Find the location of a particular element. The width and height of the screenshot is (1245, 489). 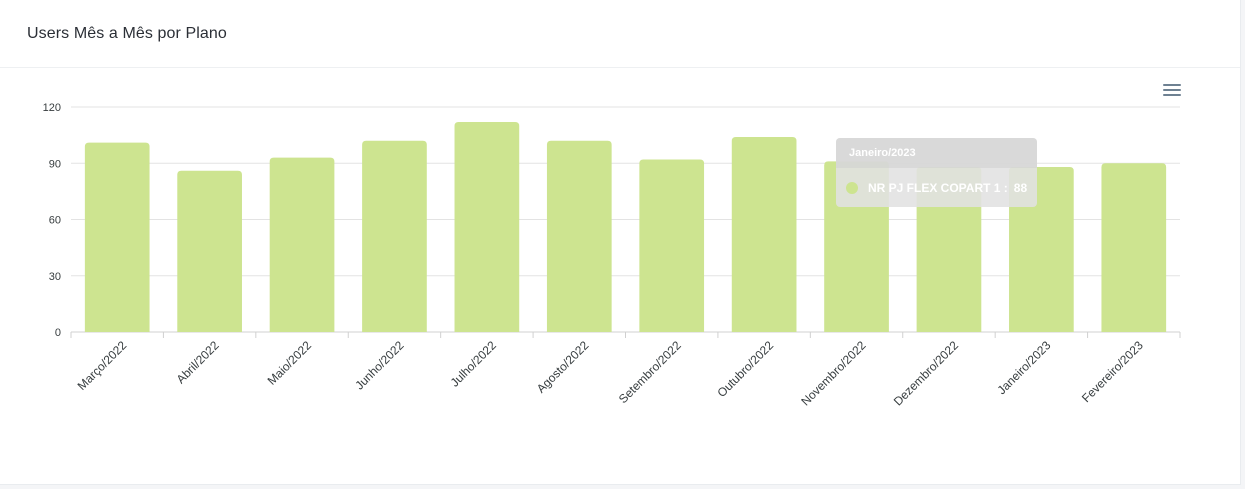

x-tick-label: Maio/2022 is located at coordinates (290, 363).